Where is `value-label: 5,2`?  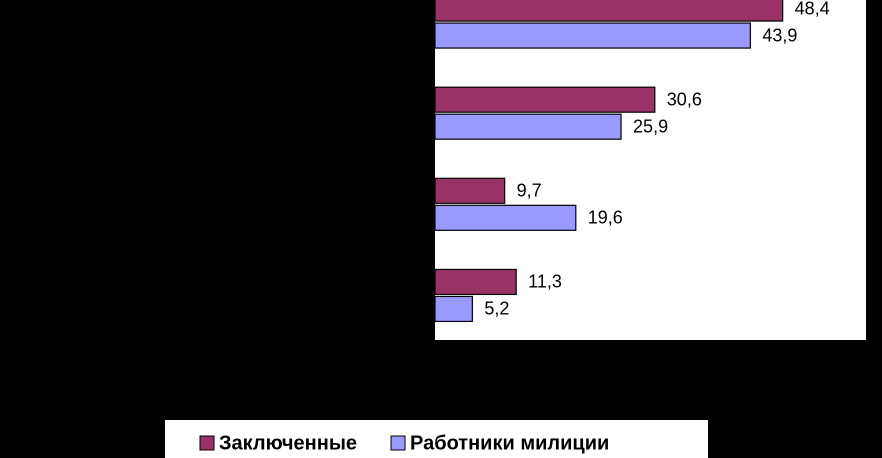
value-label: 5,2 is located at coordinates (496, 309).